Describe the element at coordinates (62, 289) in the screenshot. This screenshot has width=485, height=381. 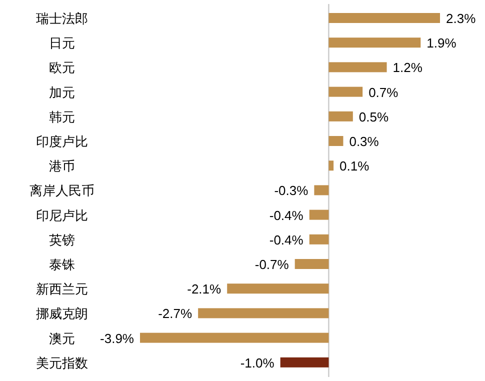
I see `y-tick-label: 新西兰元` at that location.